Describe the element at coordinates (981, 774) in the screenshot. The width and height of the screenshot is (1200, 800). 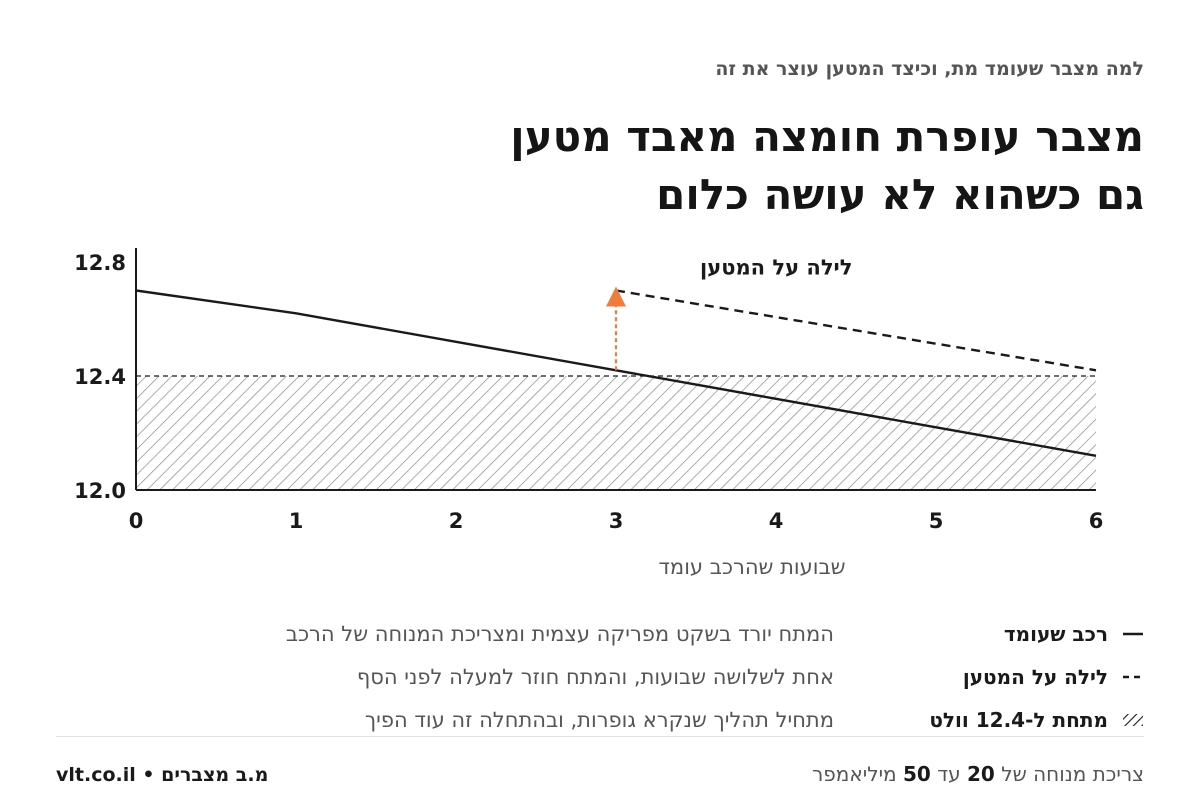
I see `rest-low-value: 20` at that location.